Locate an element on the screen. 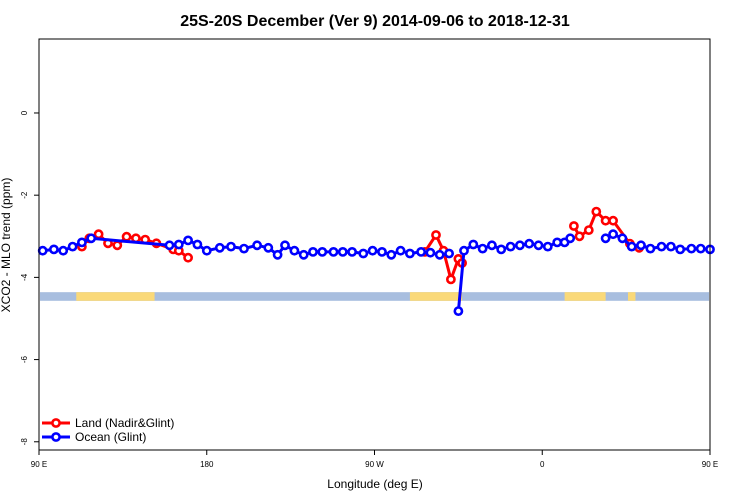  legend-label: Ocean (Glint) is located at coordinates (110, 437).